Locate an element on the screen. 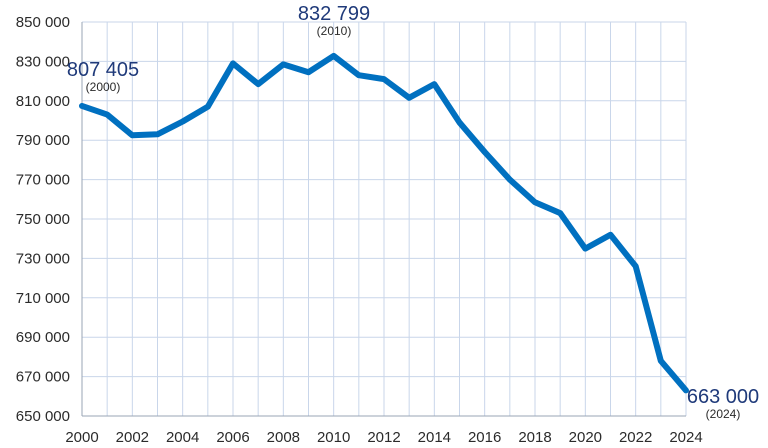  x-tick-label: 2000 is located at coordinates (81, 437).